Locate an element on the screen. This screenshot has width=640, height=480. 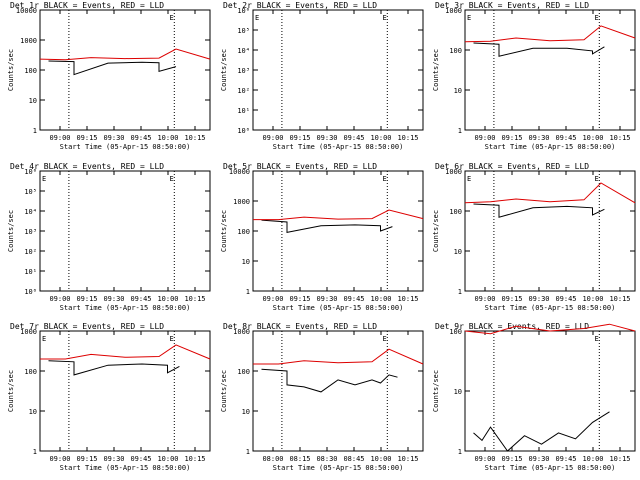
x-tick-label: 08:00 is located at coordinates (272, 459).